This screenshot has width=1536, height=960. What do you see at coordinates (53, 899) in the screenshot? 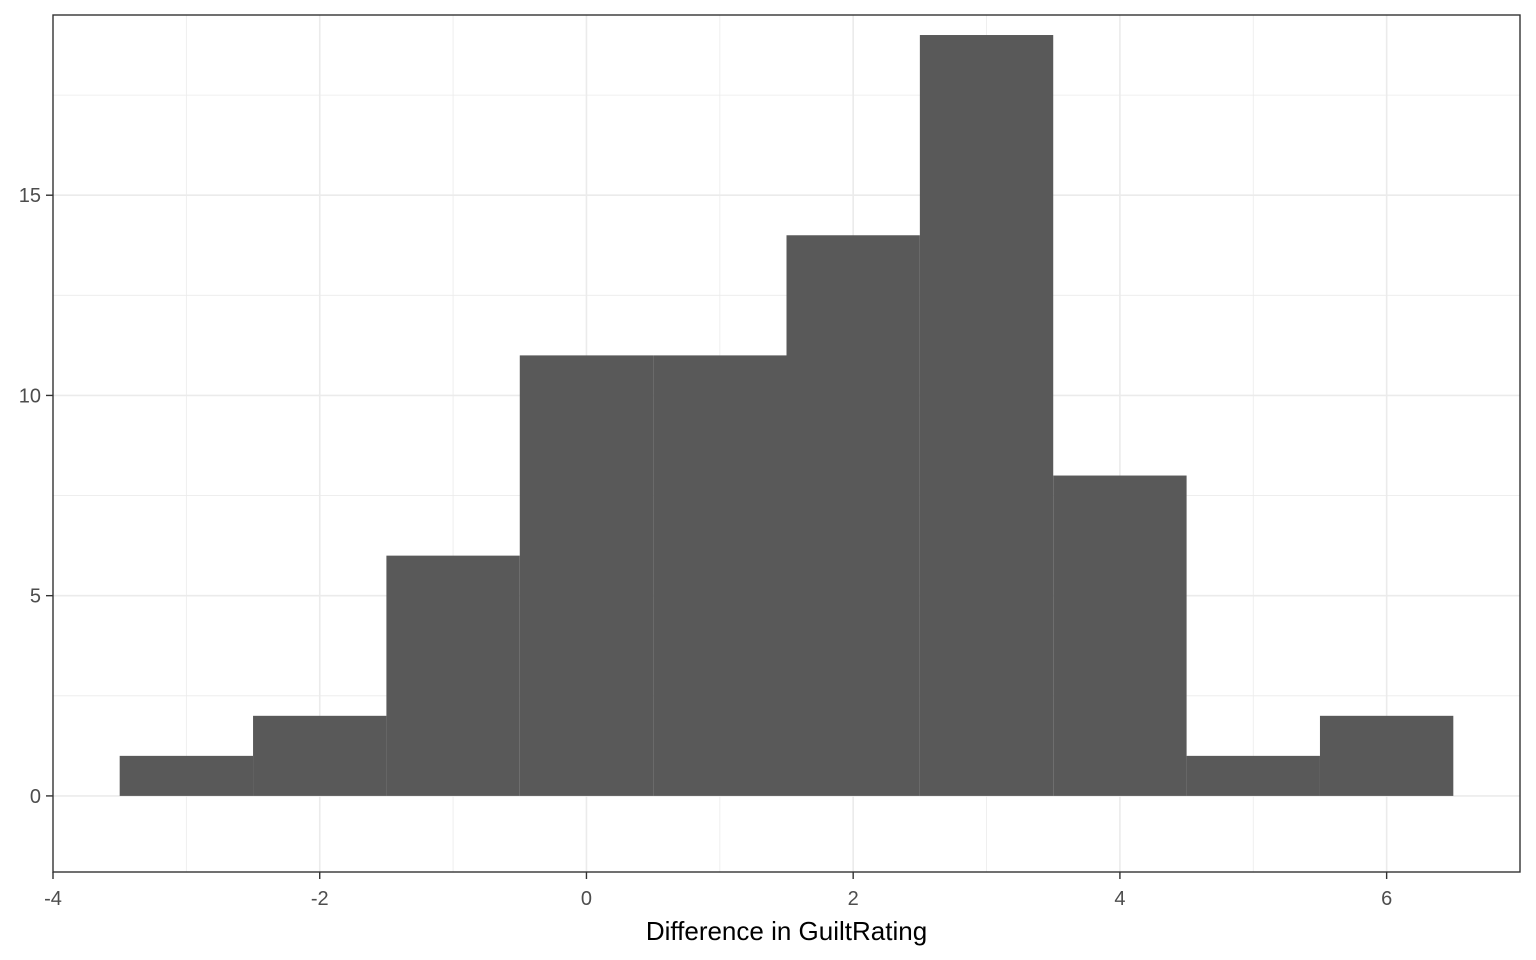
I see `x-tick-label: -4` at bounding box center [53, 899].